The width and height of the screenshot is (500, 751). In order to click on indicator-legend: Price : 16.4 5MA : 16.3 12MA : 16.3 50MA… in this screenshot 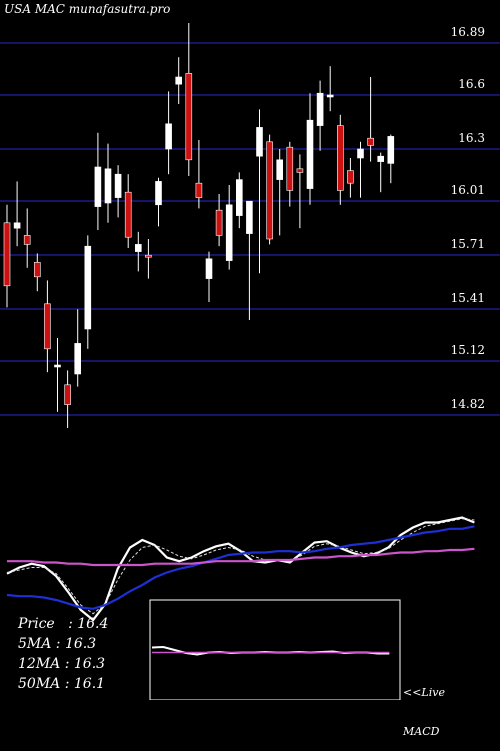, I will do `click(63, 654)`.